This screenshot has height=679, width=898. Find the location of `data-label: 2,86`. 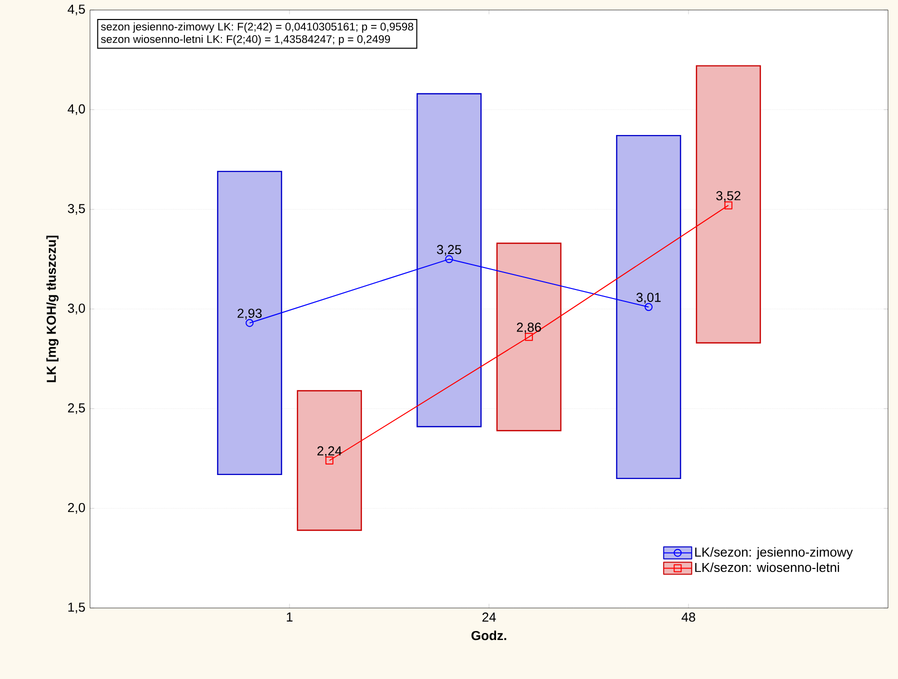

data-label: 2,86 is located at coordinates (528, 328).